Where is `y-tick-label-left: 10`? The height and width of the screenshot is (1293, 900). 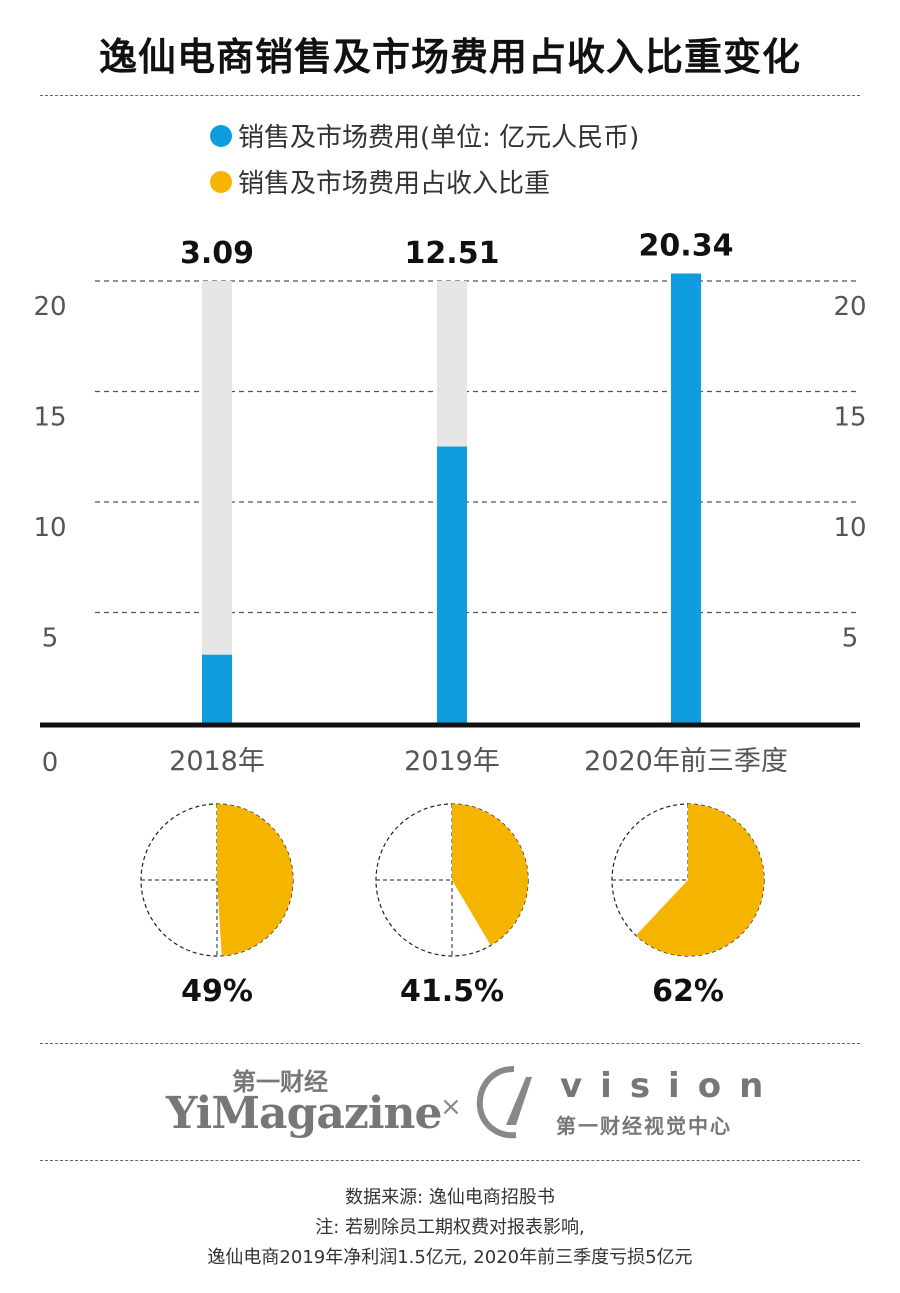
y-tick-label-left: 10 is located at coordinates (49, 528).